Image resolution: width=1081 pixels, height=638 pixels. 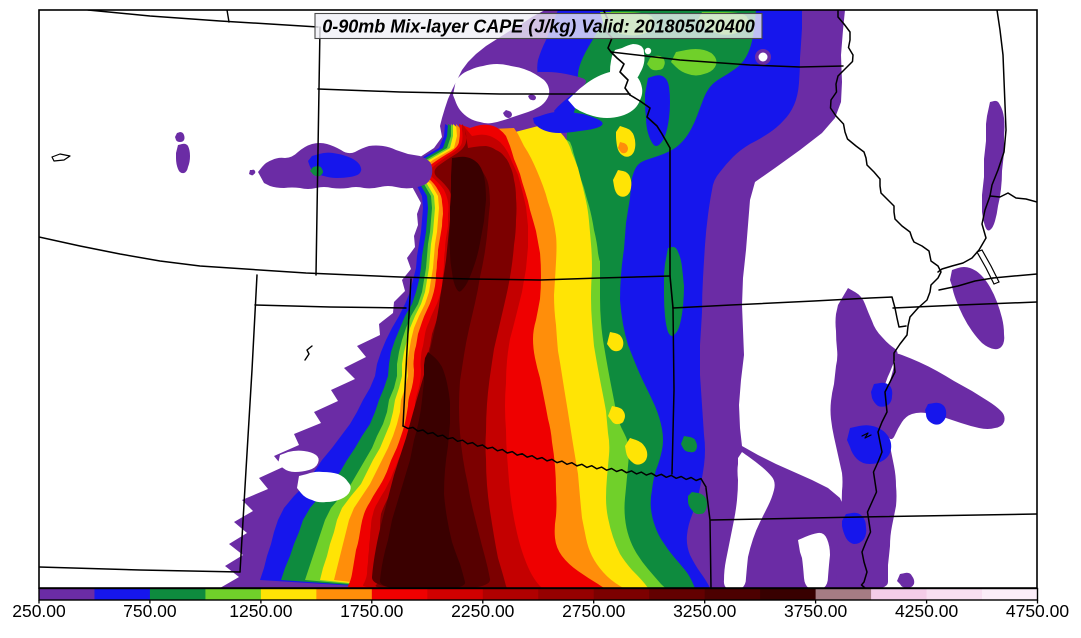 I want to click on svg-text: 2750.00, so click(x=594, y=611).